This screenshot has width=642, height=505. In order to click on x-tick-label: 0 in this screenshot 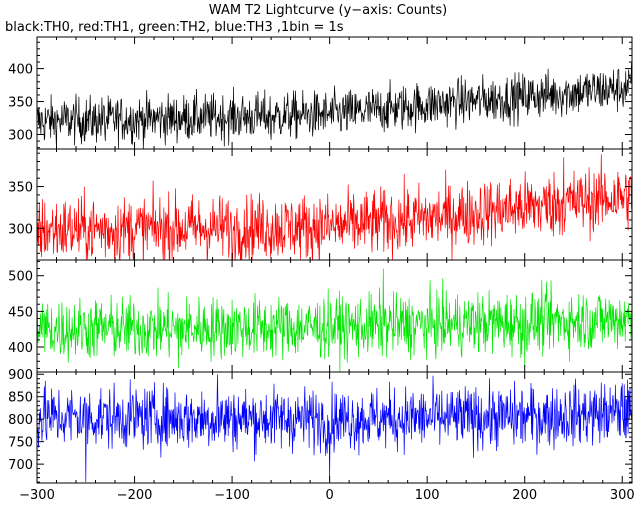, I will do `click(329, 495)`.